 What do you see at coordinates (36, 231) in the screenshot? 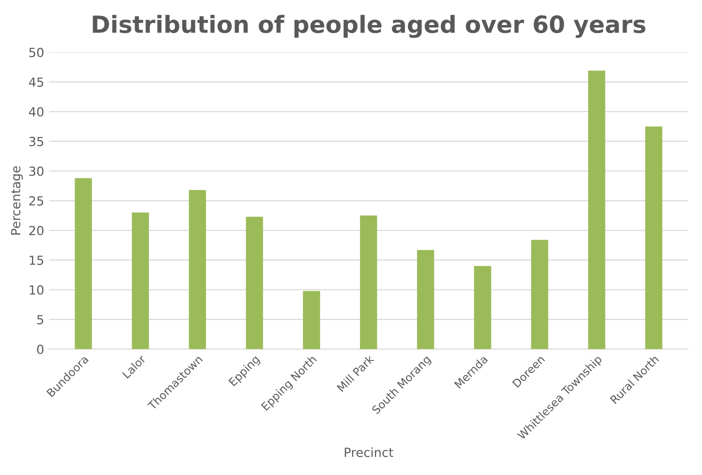
I see `y-tick-label: 20` at bounding box center [36, 231].